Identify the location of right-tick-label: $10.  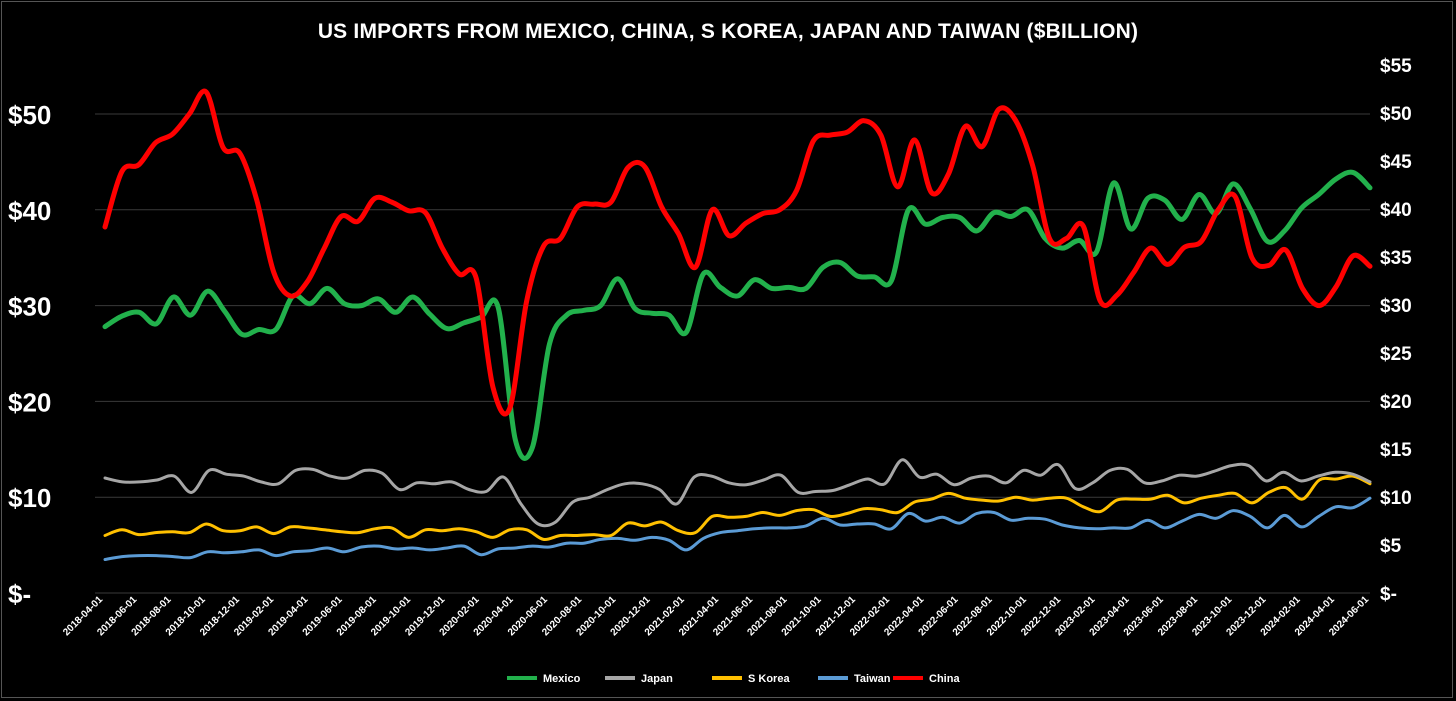
(1396, 498).